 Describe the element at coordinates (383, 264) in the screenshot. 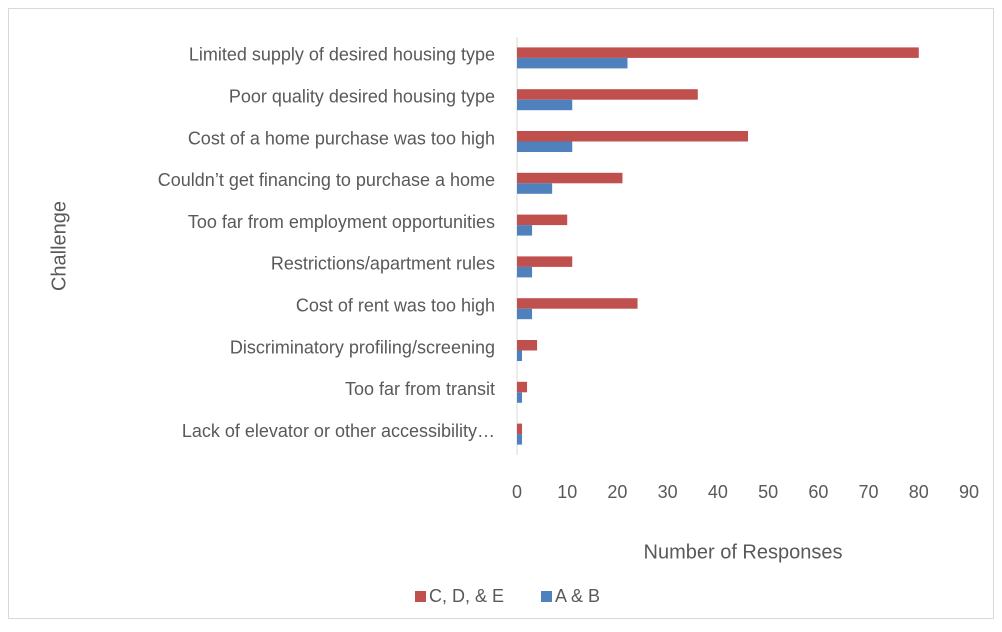

I see `y-tick-label: Restrictions/apartment rules` at that location.